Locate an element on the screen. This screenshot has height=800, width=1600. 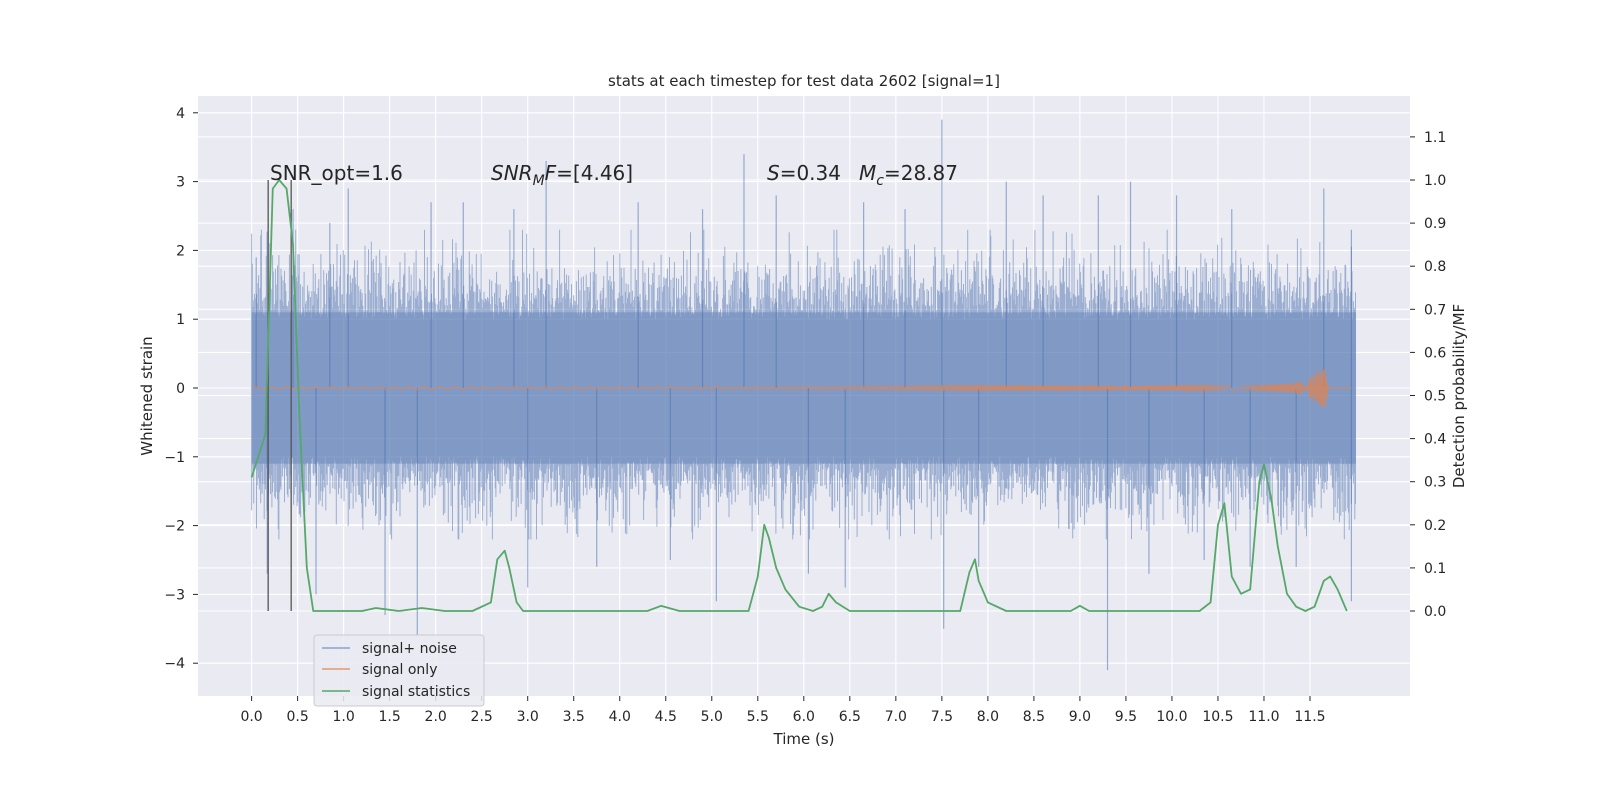
y-tick-label: −2 is located at coordinates (174, 527).